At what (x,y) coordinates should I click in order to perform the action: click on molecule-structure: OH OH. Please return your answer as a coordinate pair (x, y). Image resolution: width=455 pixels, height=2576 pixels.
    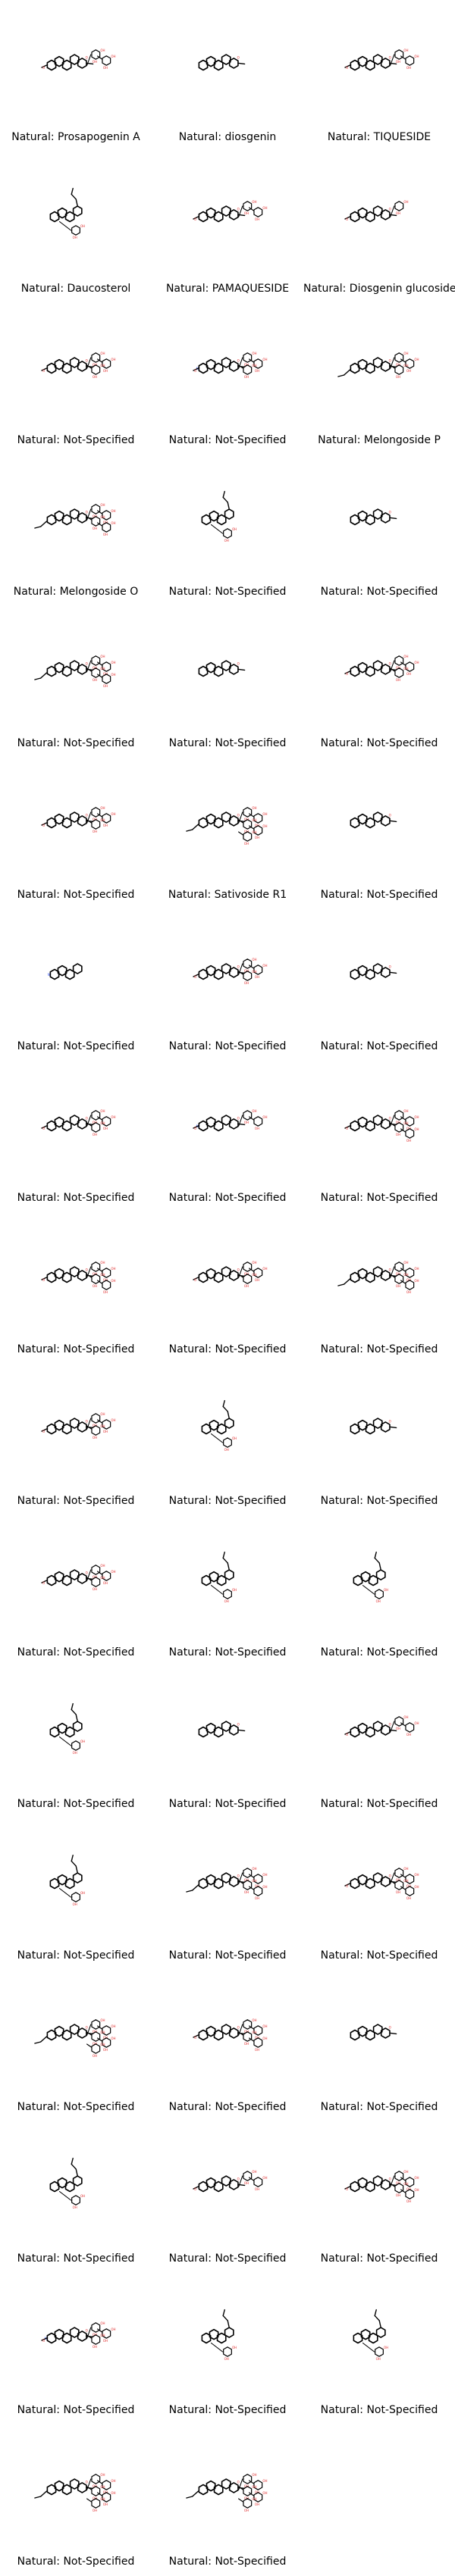
    Looking at the image, I should click on (370, 1577).